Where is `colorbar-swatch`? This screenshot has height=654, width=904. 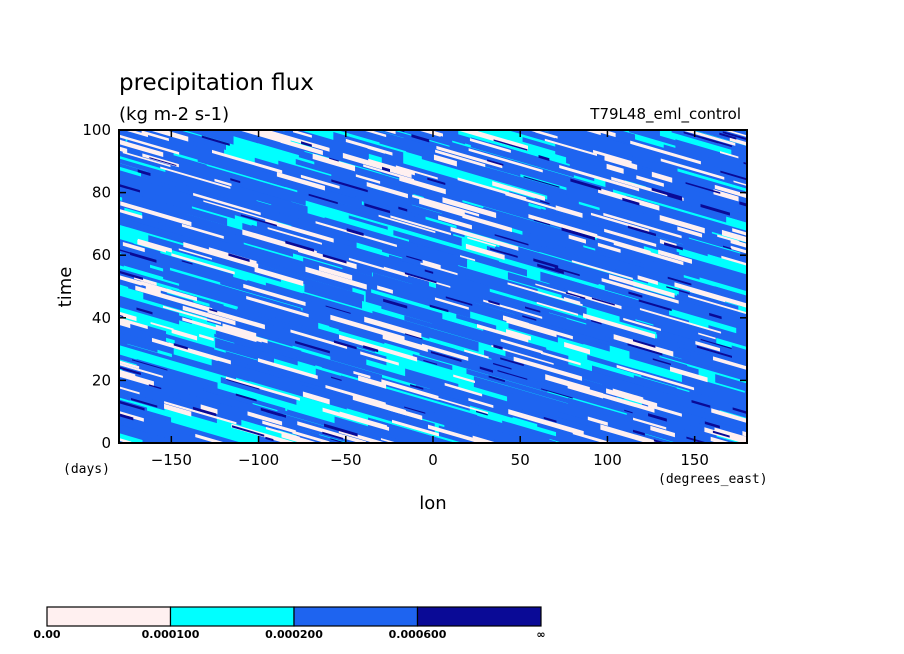 colorbar-swatch is located at coordinates (479, 616).